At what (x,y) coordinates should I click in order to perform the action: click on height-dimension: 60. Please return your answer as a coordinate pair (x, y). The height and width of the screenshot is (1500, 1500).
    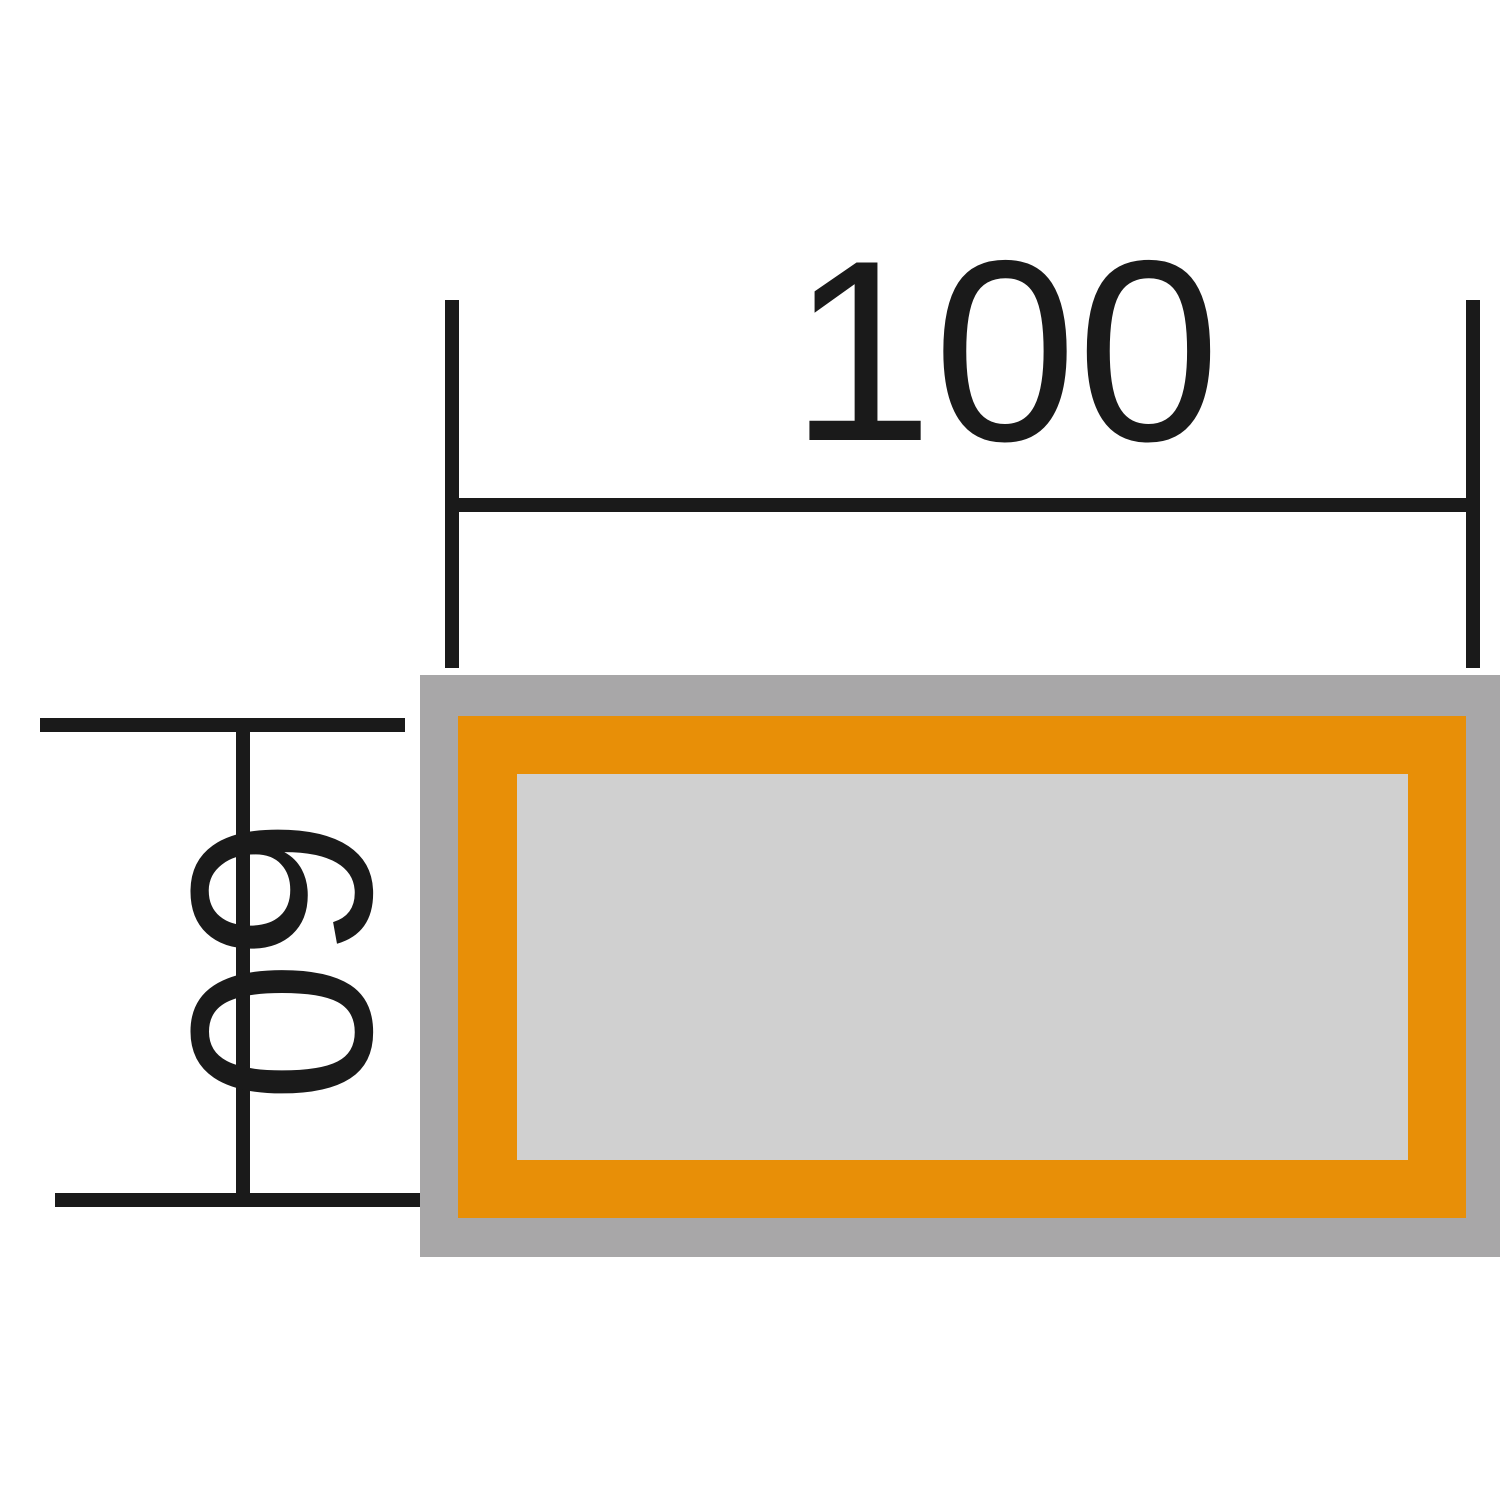
    Looking at the image, I should click on (233, 962).